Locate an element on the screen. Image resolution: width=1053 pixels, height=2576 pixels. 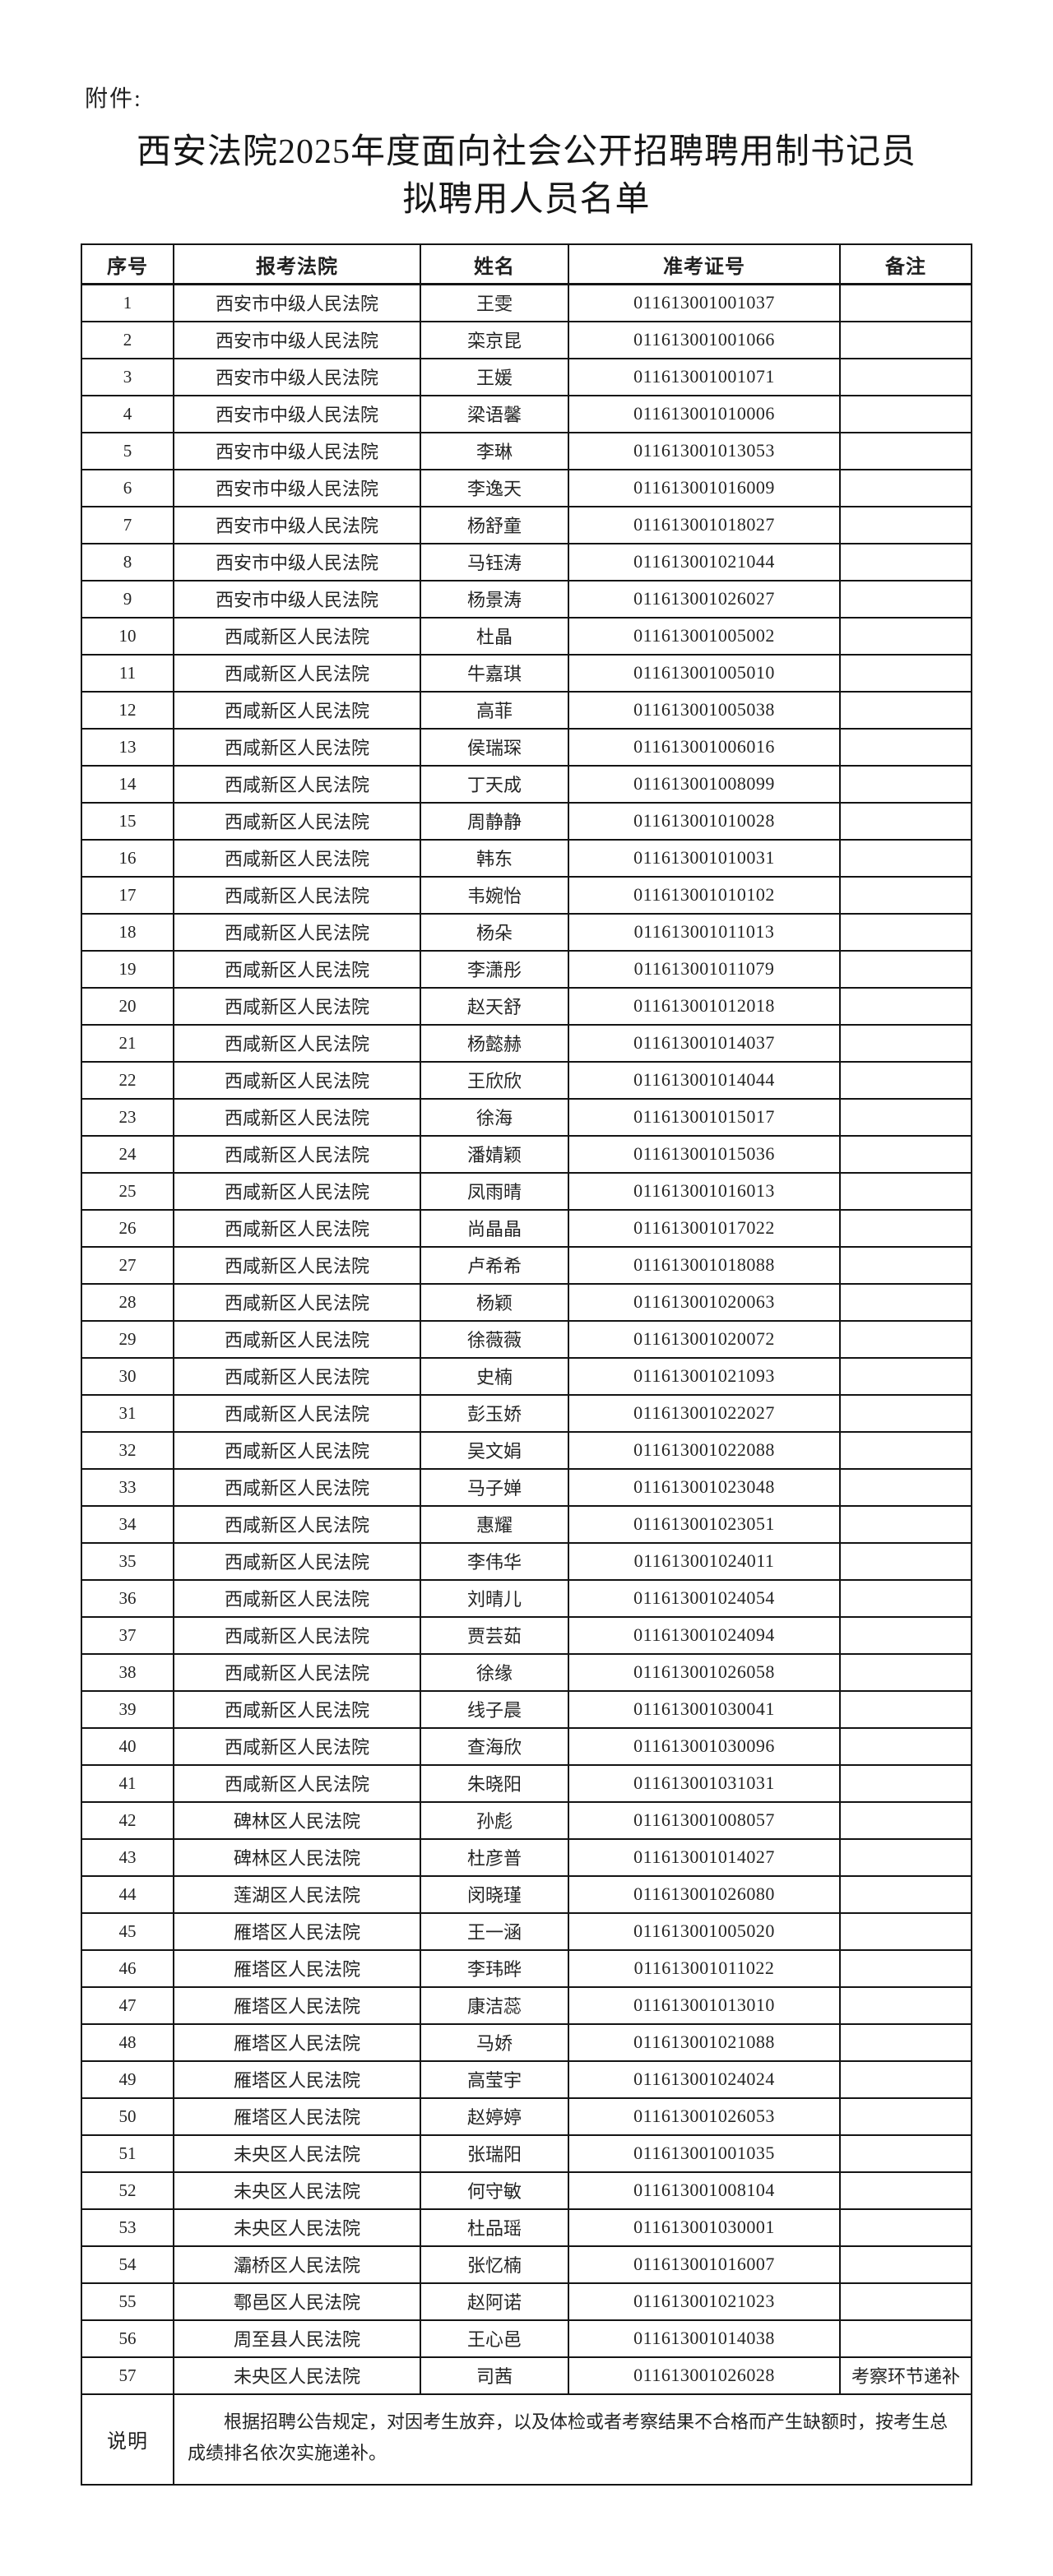
row-no: 15 is located at coordinates (127, 821).